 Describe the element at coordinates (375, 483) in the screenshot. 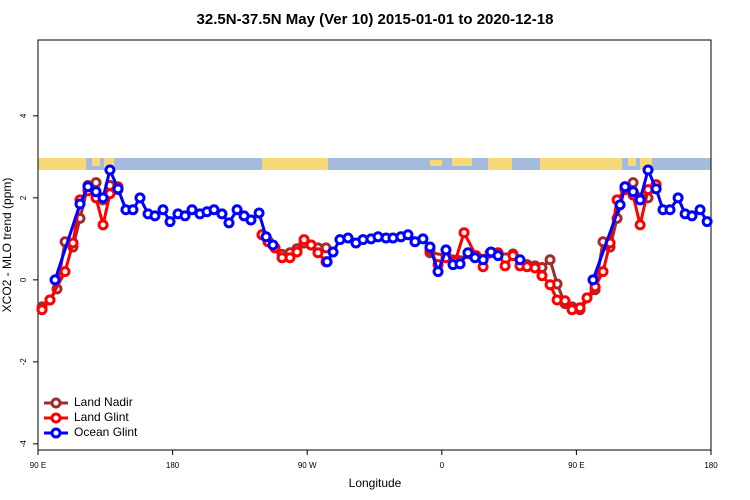

I see `x-axis-label: Longitude` at that location.